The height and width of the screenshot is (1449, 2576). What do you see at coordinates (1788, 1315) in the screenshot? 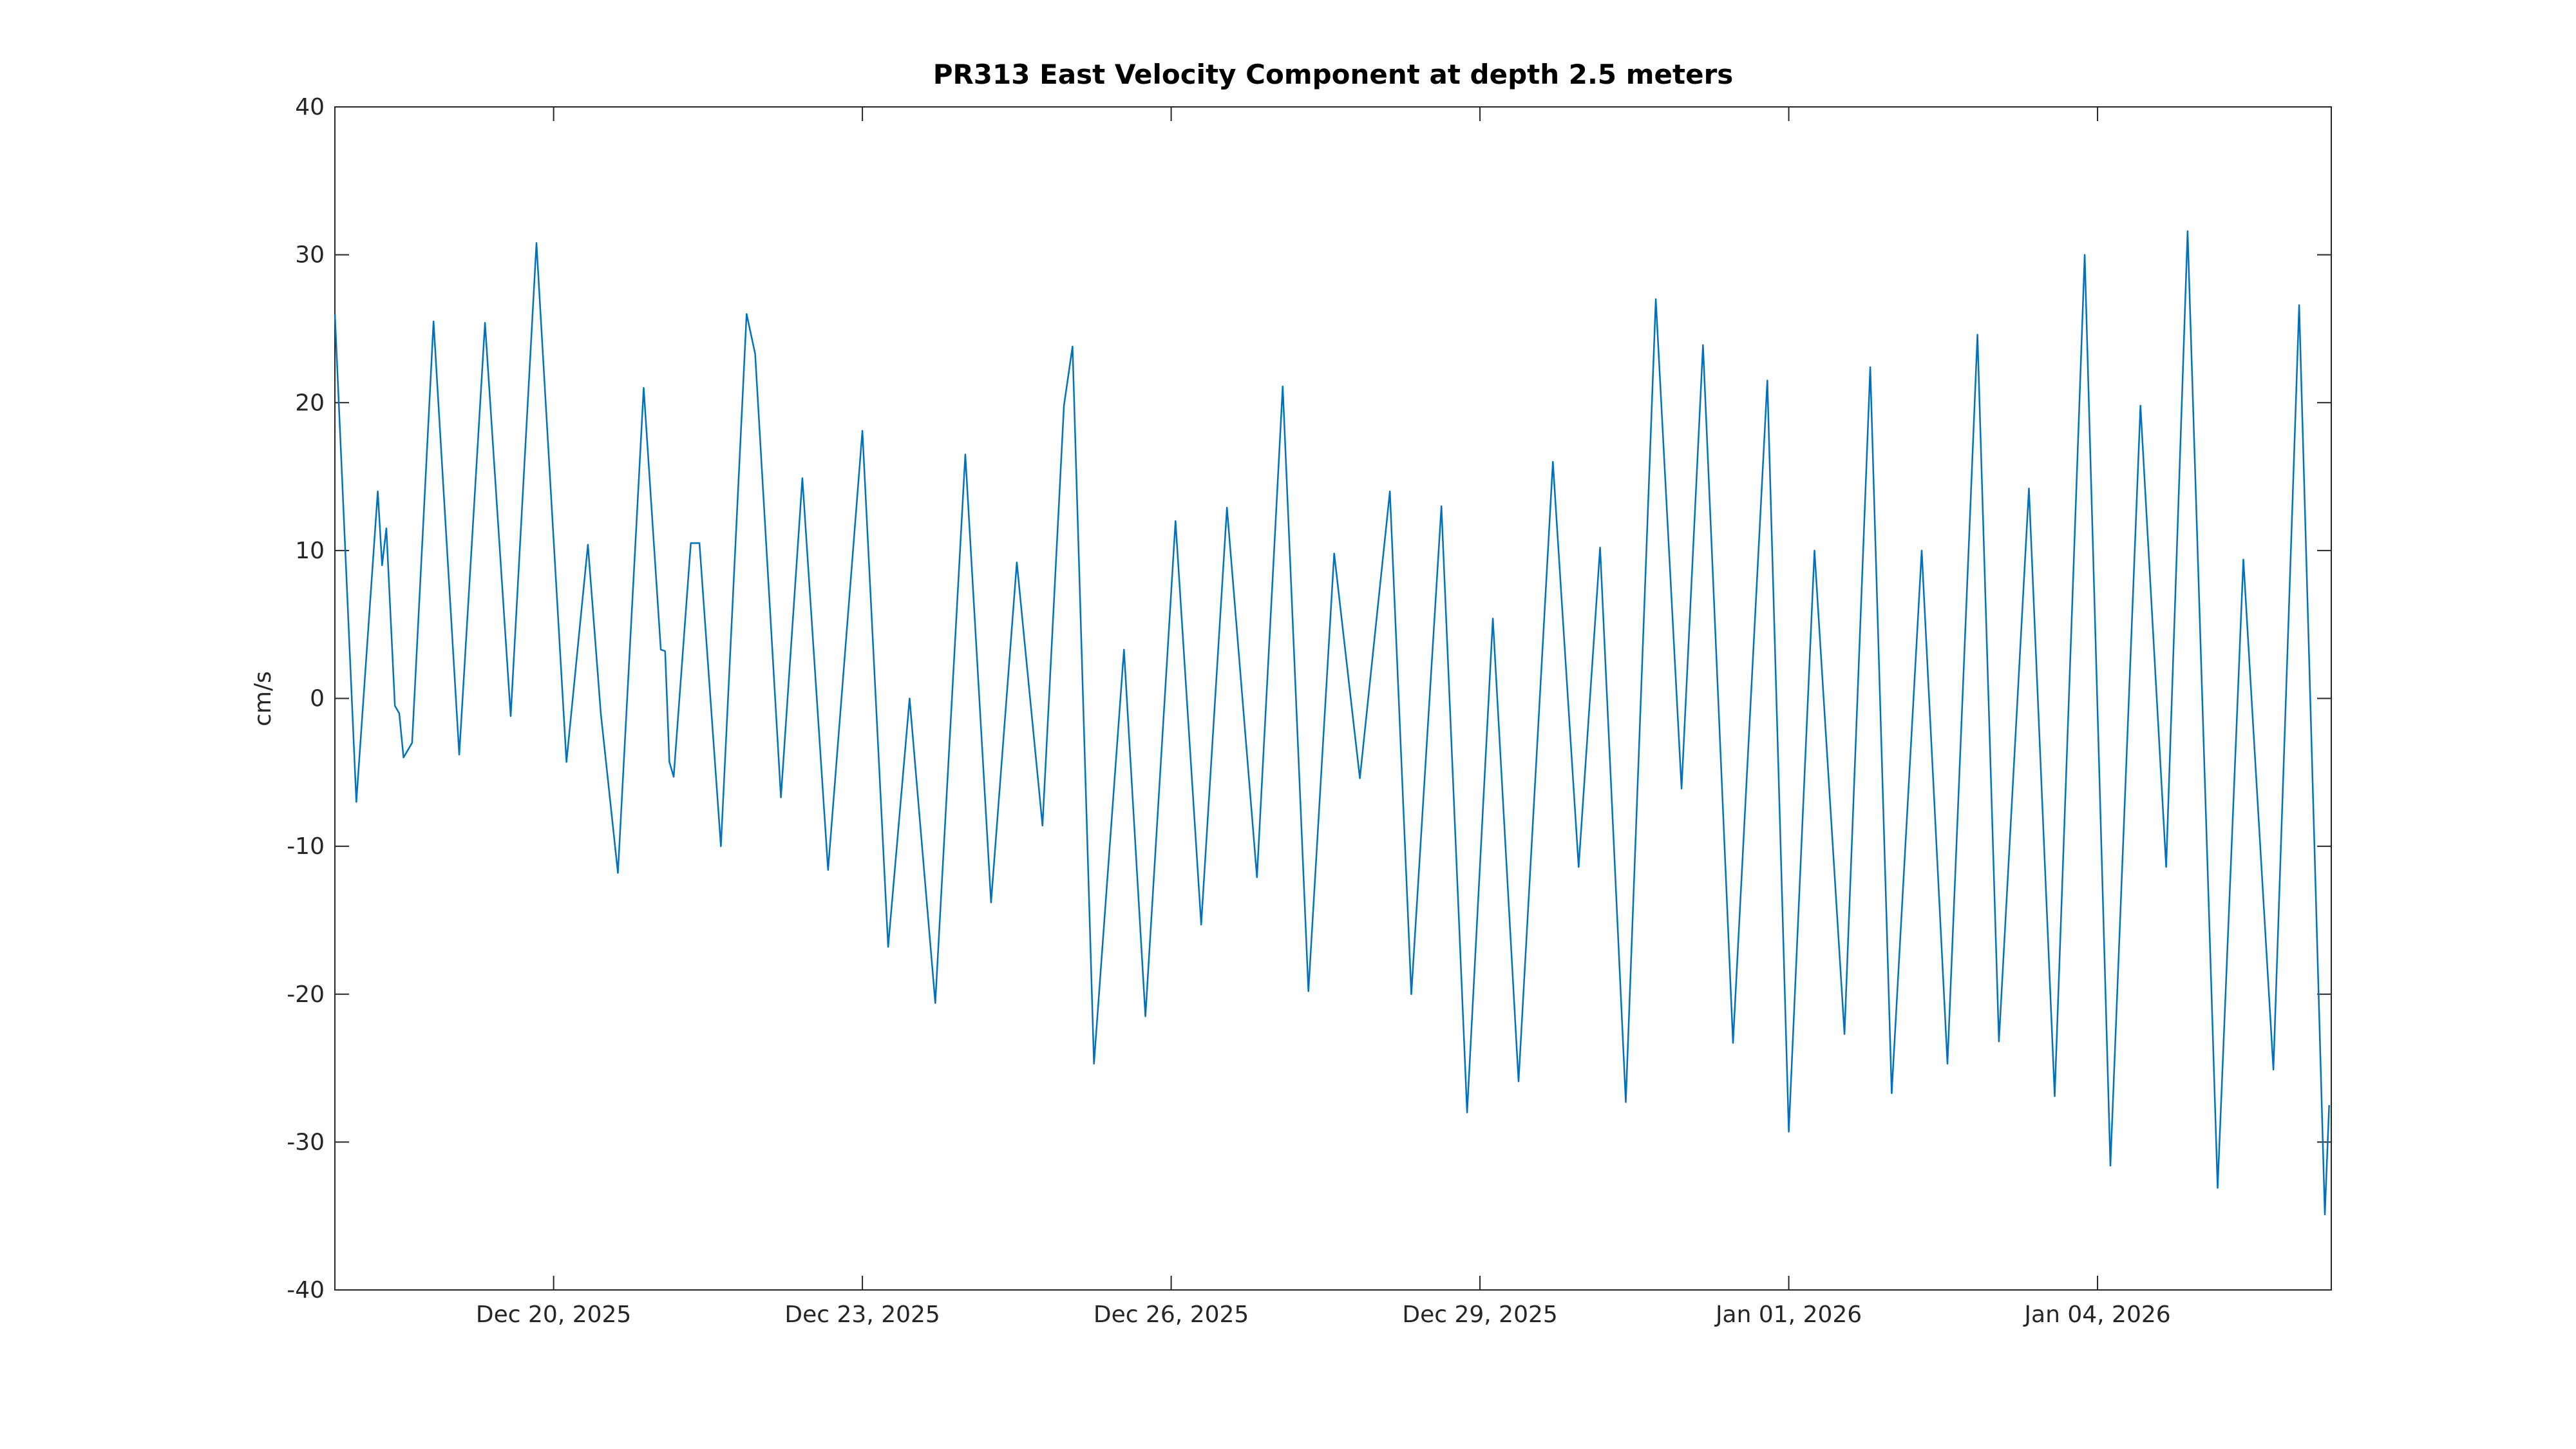
I see `x-tick-label: Jan 01, 2026` at bounding box center [1788, 1315].